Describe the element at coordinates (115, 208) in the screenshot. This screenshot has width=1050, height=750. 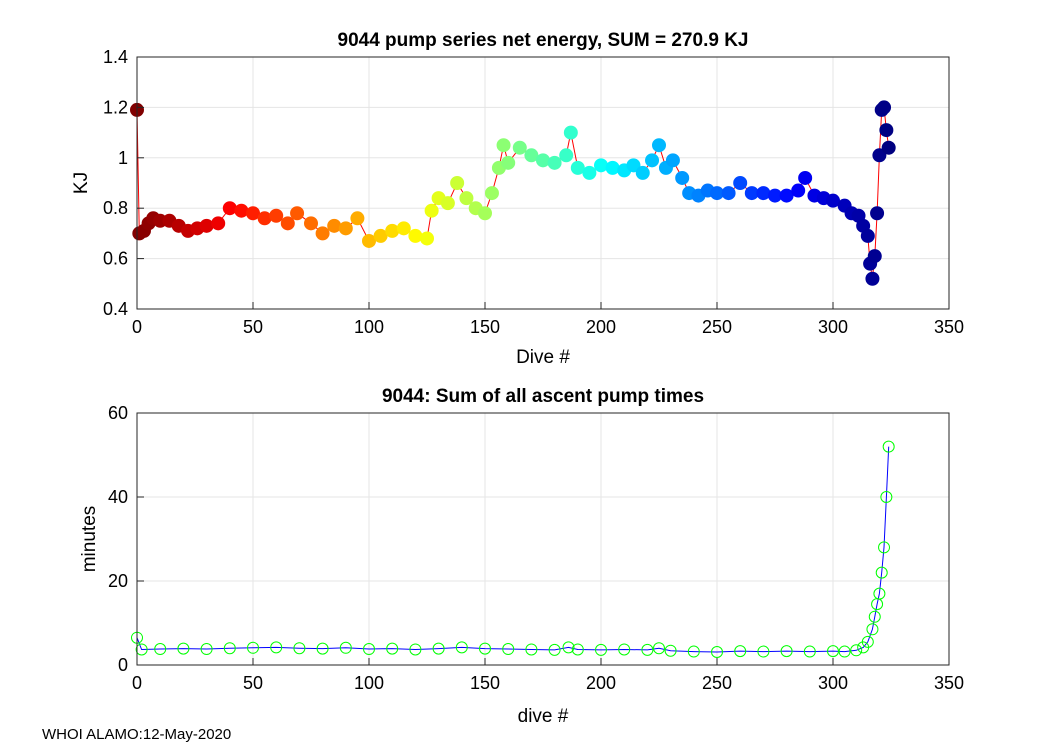
I see `y-tick-label: 0.8` at that location.